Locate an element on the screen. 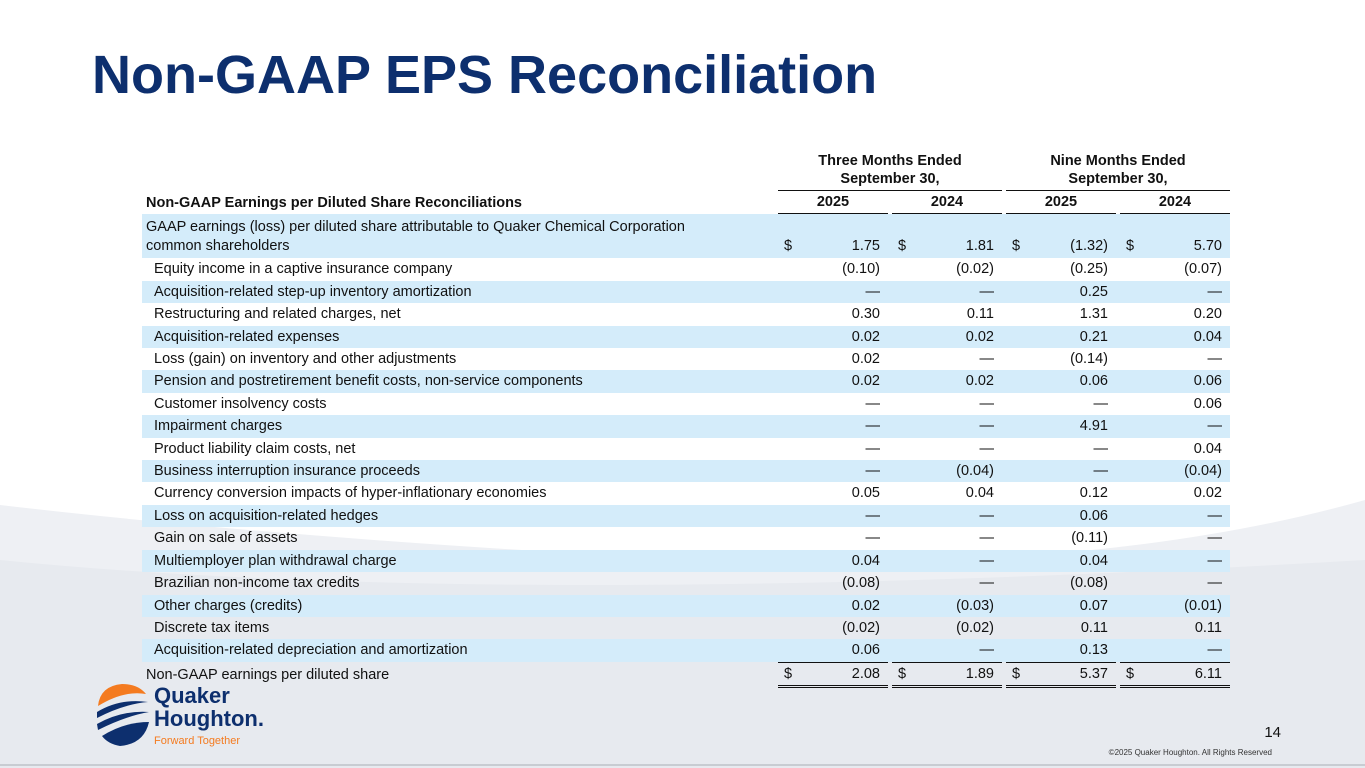 The height and width of the screenshot is (768, 1365). row-label: Restructuring and related charges, net is located at coordinates (277, 314).